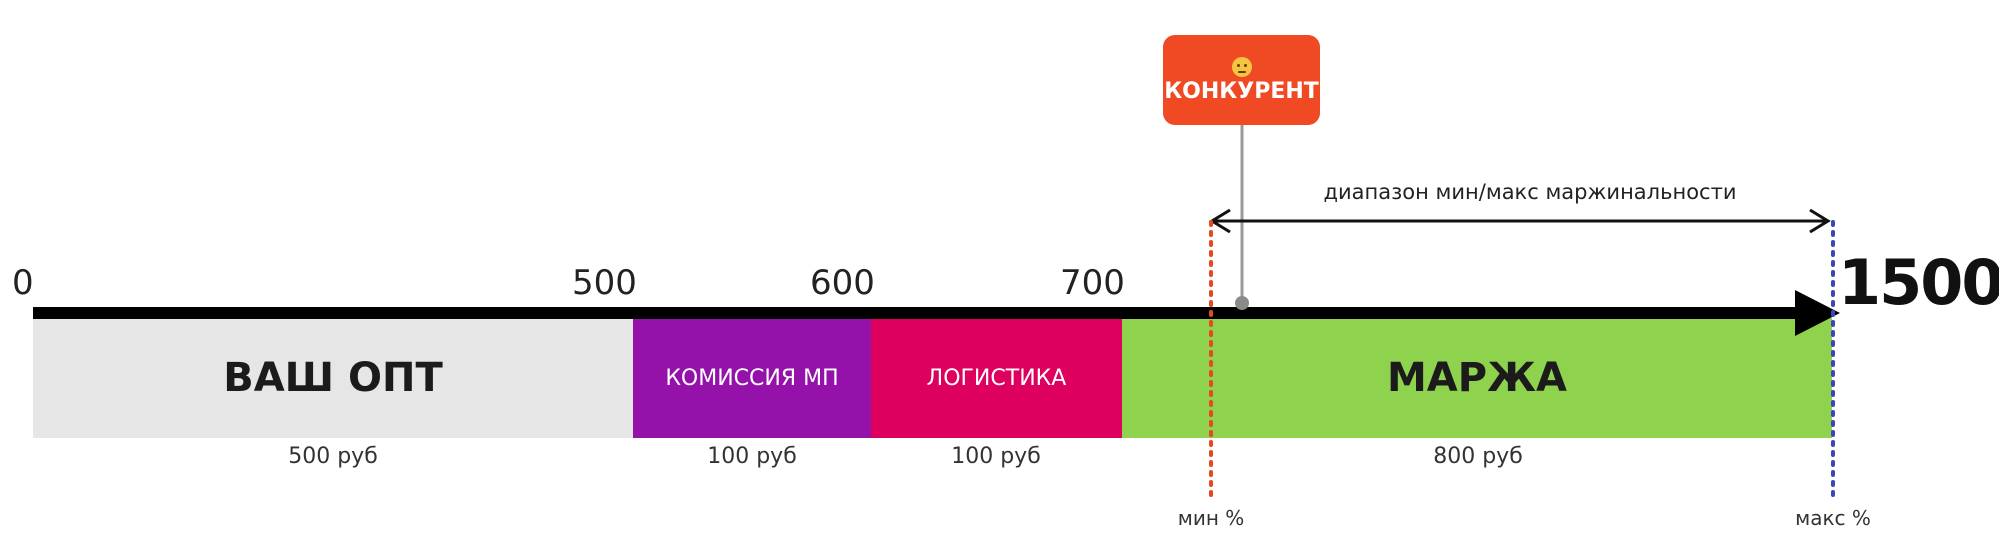 The height and width of the screenshot is (556, 1999). What do you see at coordinates (1241, 91) in the screenshot?
I see `competitor-label: КОНКУРЕНТ` at bounding box center [1241, 91].